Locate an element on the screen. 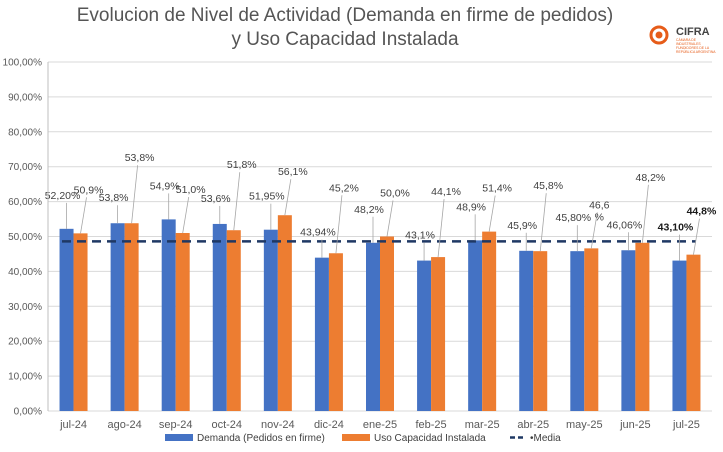 The image size is (723, 452). x-tick-label: jul-25 is located at coordinates (686, 425).